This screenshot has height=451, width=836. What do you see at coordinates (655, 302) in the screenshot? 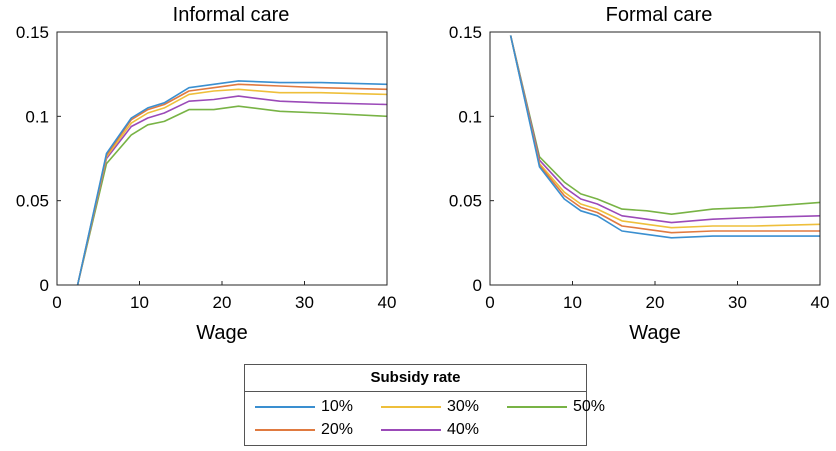
I see `x-tick-label-p1-20: 20` at bounding box center [655, 302].